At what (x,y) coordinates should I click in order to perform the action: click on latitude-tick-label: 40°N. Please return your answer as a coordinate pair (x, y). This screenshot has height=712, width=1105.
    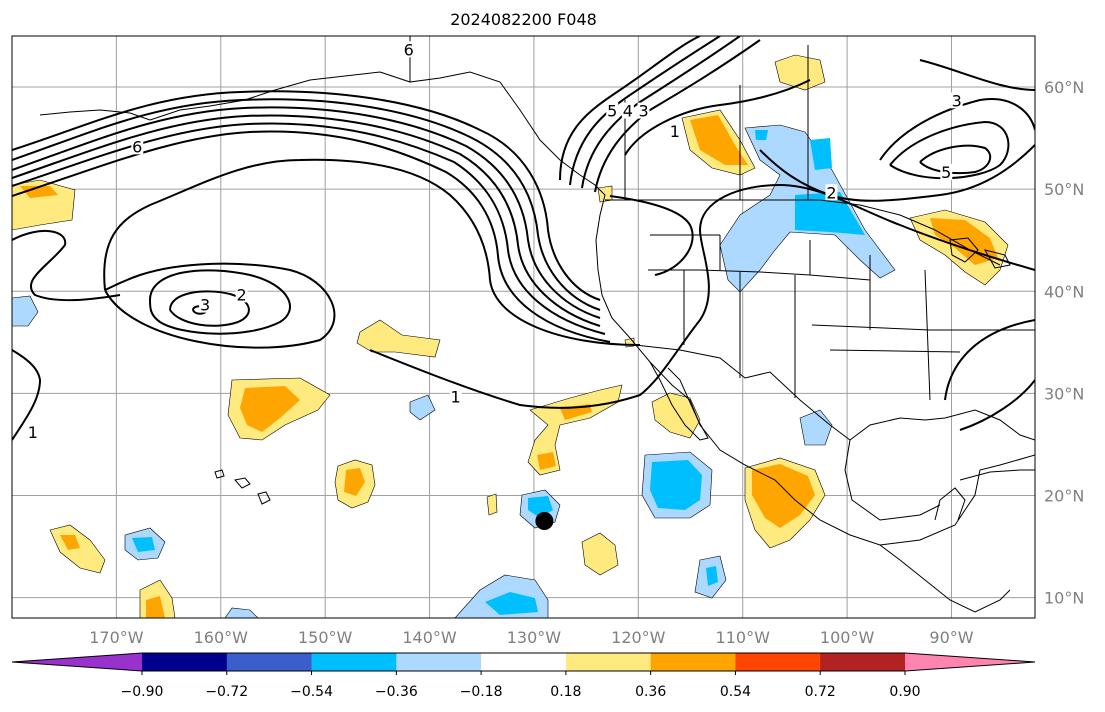
    Looking at the image, I should click on (1064, 291).